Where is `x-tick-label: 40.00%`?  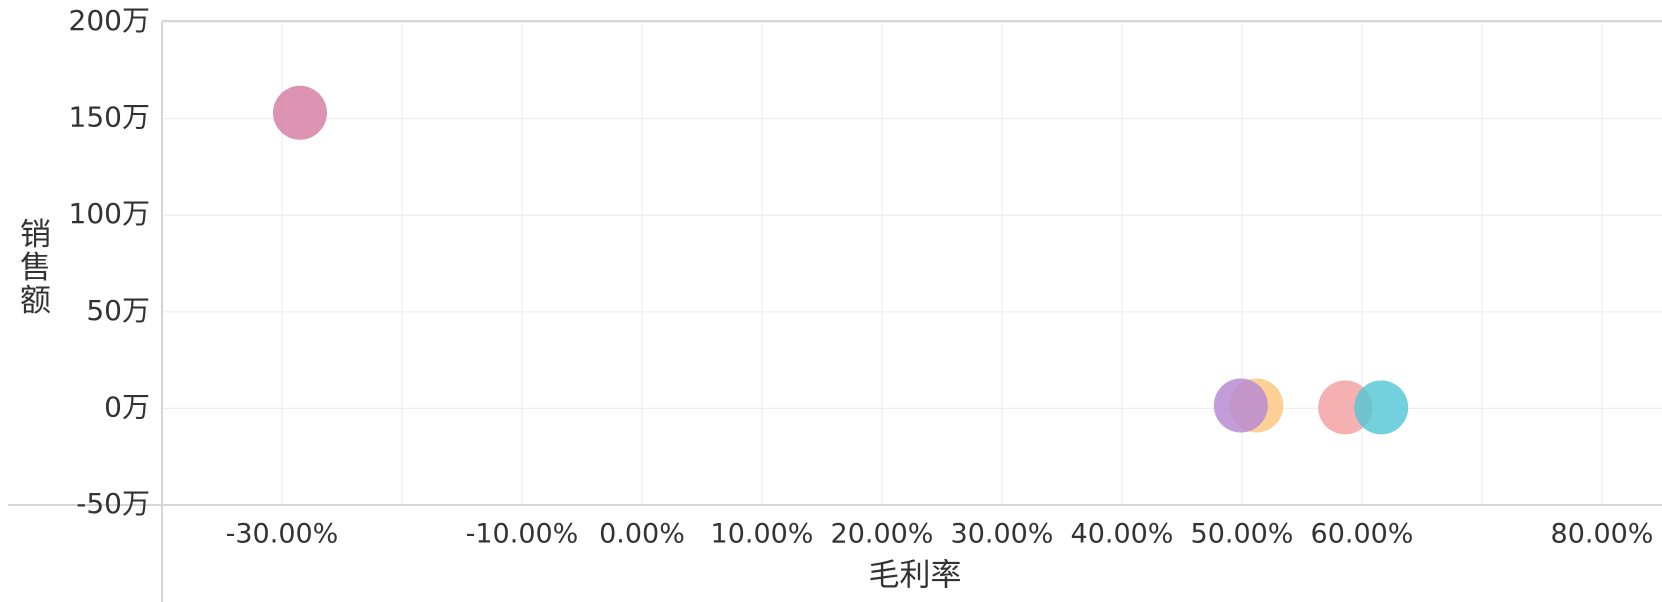
x-tick-label: 40.00% is located at coordinates (1122, 534).